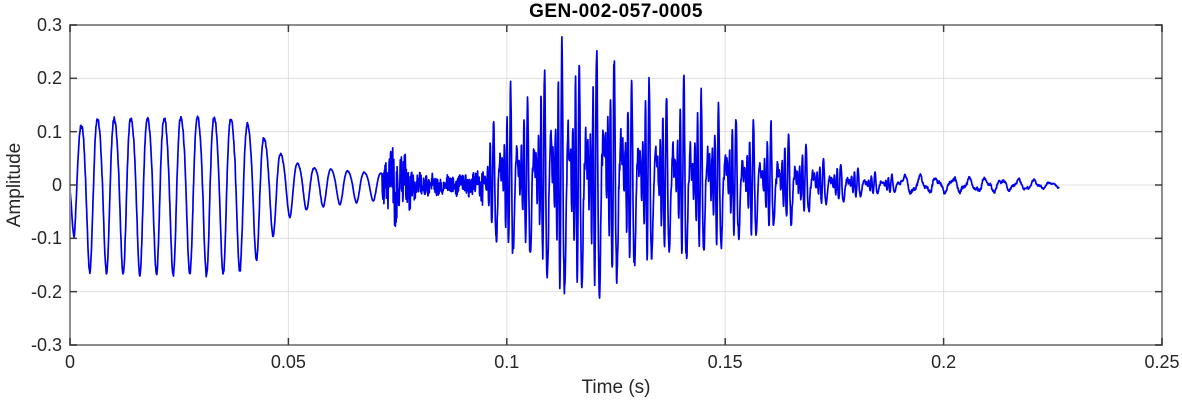  What do you see at coordinates (288, 362) in the screenshot?
I see `x-tick-label: 0.05` at bounding box center [288, 362].